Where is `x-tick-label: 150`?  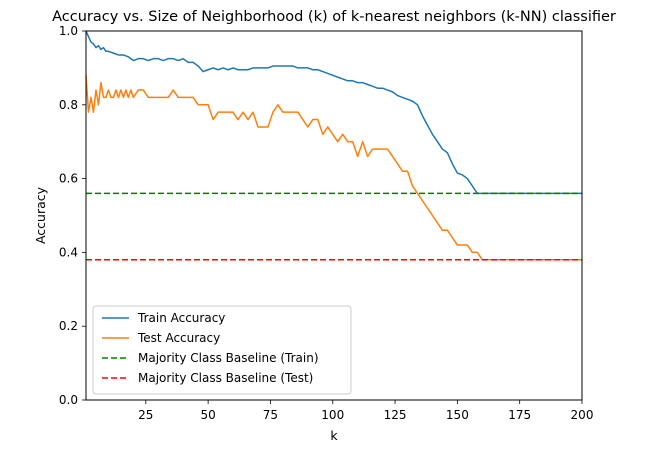
x-tick-label: 150 is located at coordinates (457, 415).